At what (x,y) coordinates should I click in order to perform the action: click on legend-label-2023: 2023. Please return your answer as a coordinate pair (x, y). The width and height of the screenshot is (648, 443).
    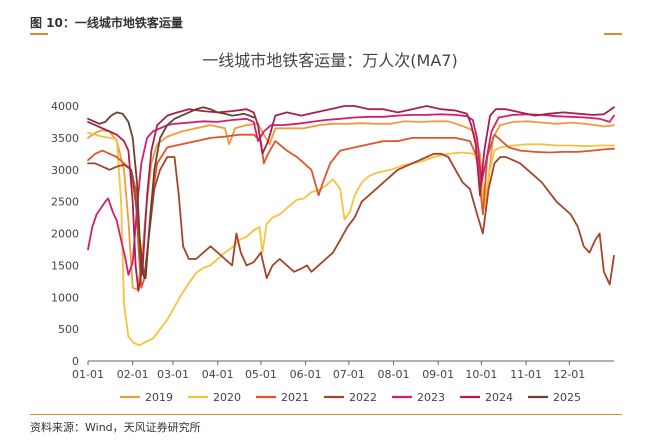
    Looking at the image, I should click on (431, 397).